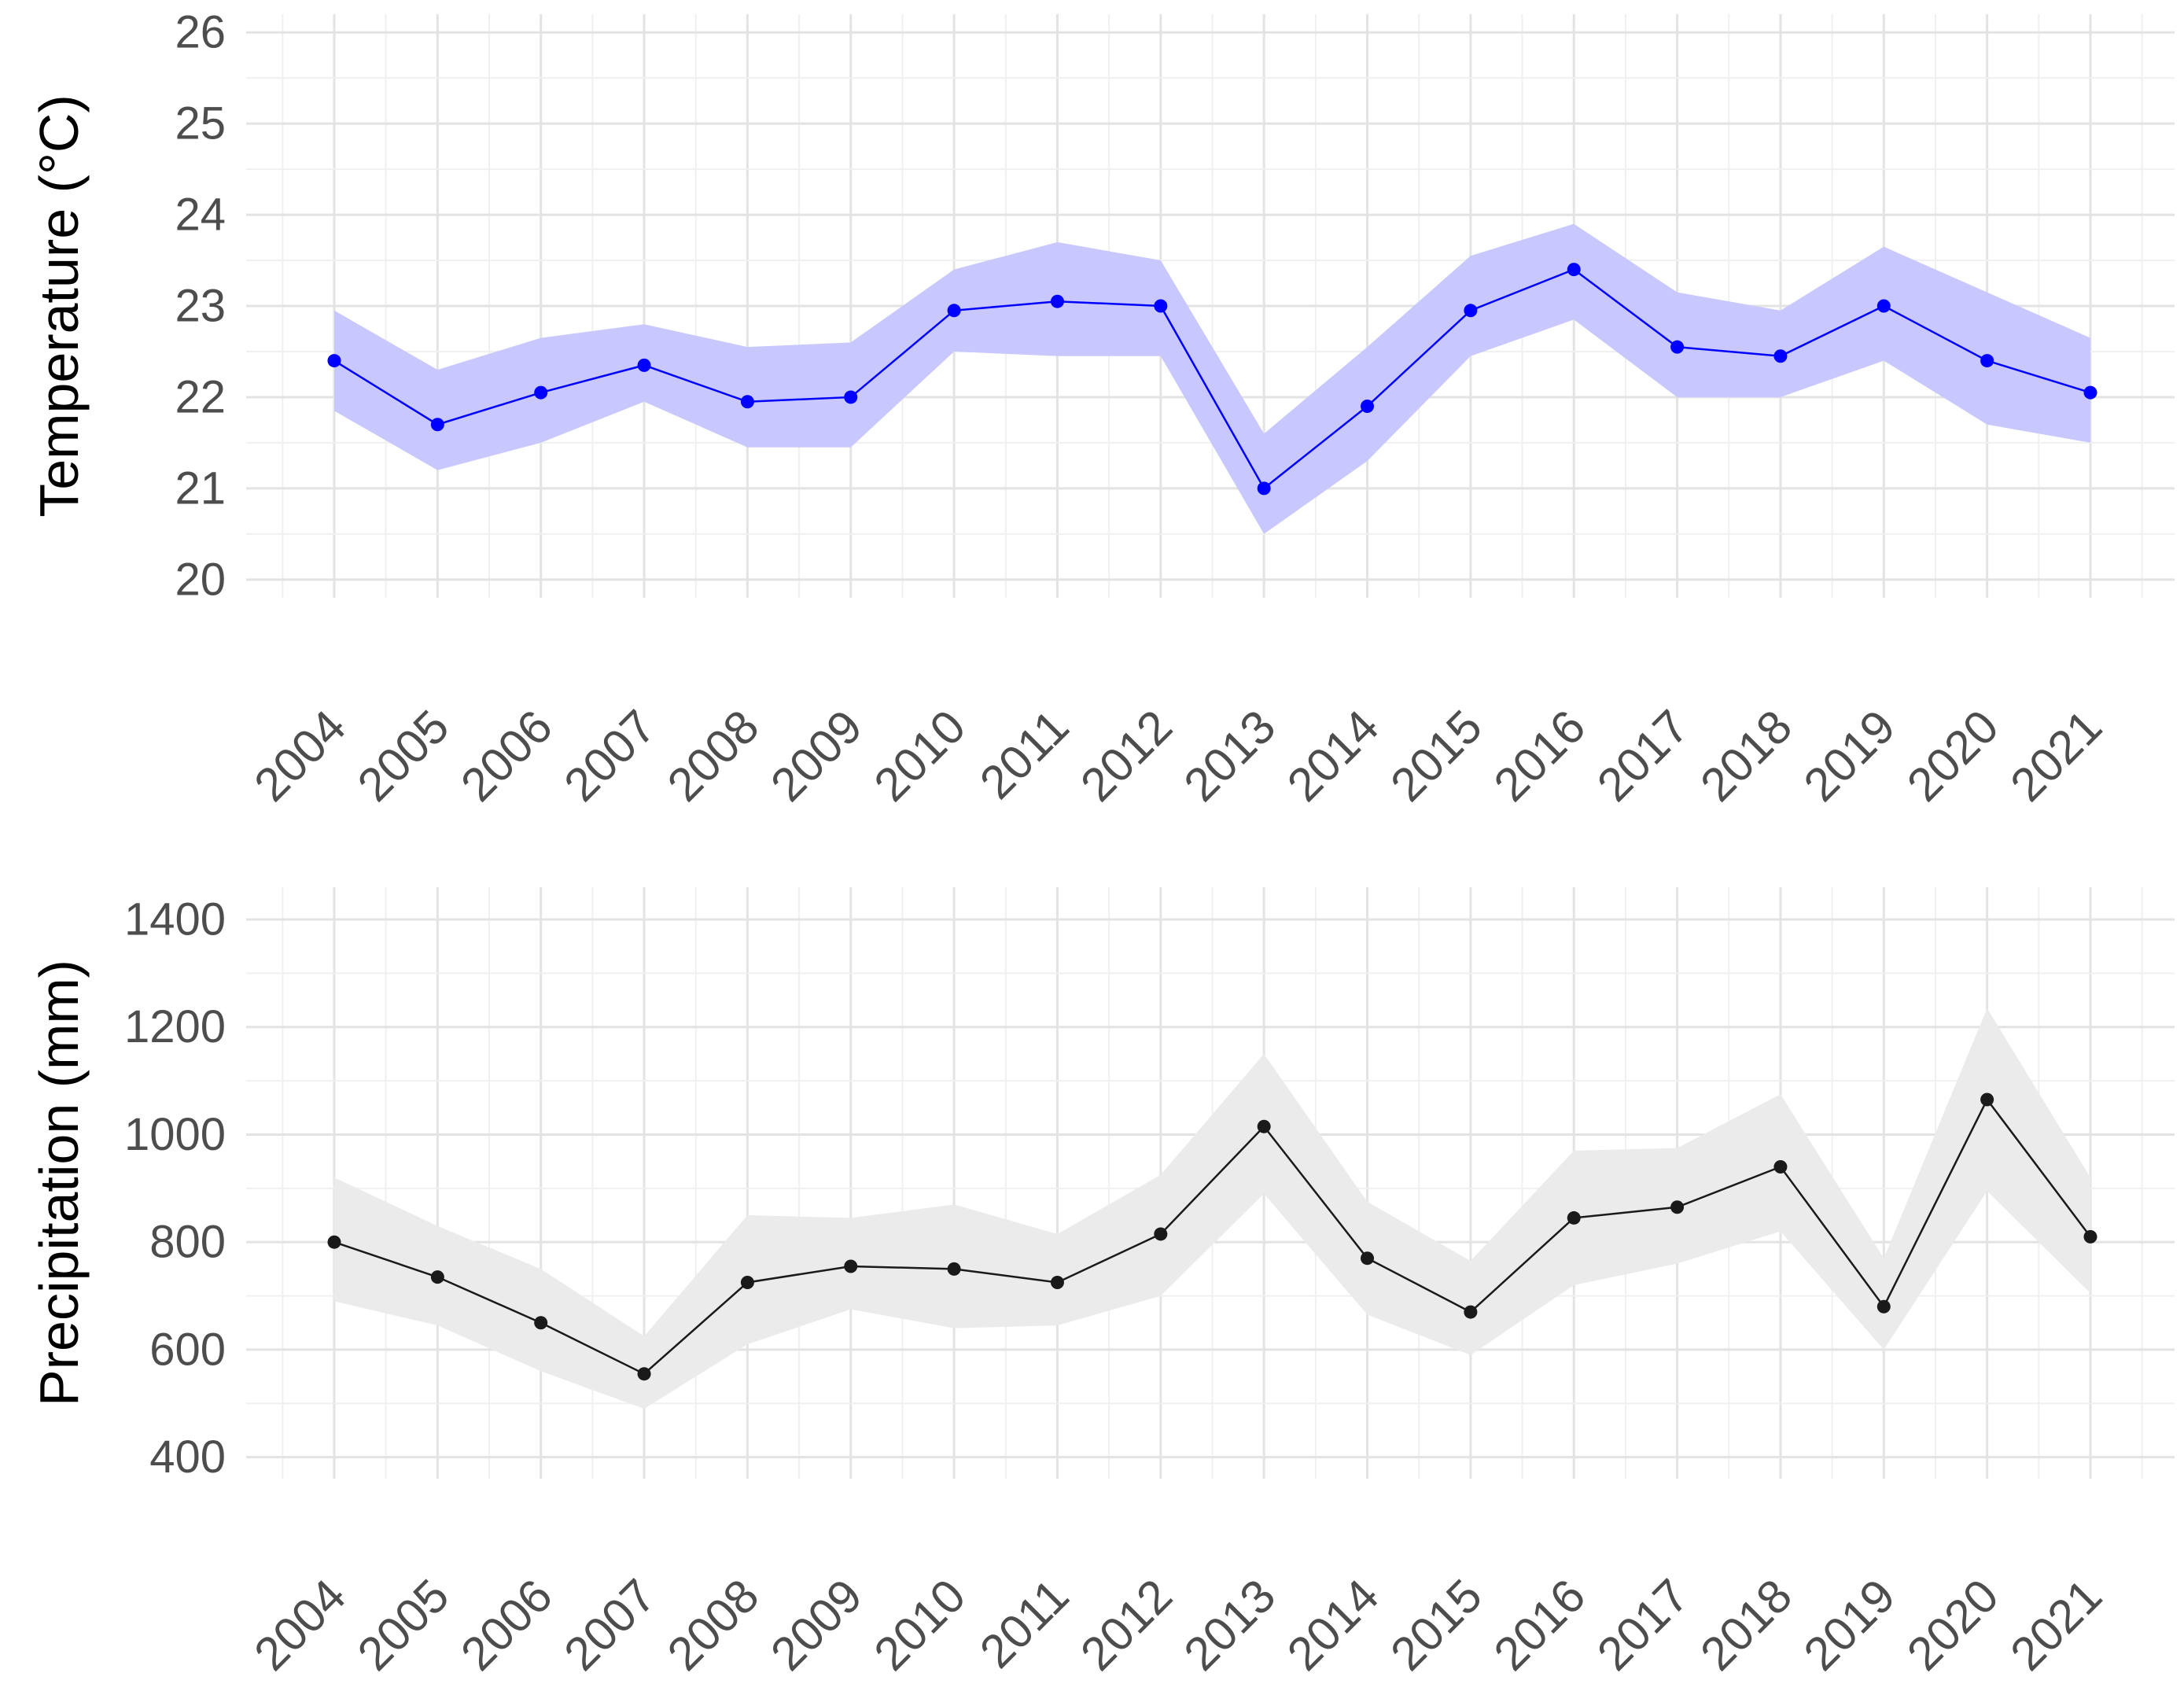 Image resolution: width=2184 pixels, height=1695 pixels. Describe the element at coordinates (1230, 1625) in the screenshot. I see `precip-x-tick-label: 2013` at that location.